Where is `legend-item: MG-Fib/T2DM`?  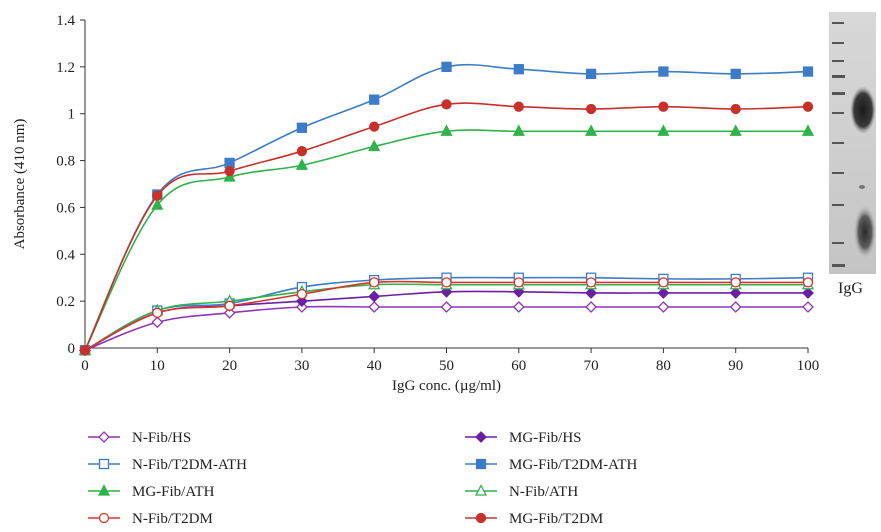
legend-item: MG-Fib/T2DM is located at coordinates (534, 519).